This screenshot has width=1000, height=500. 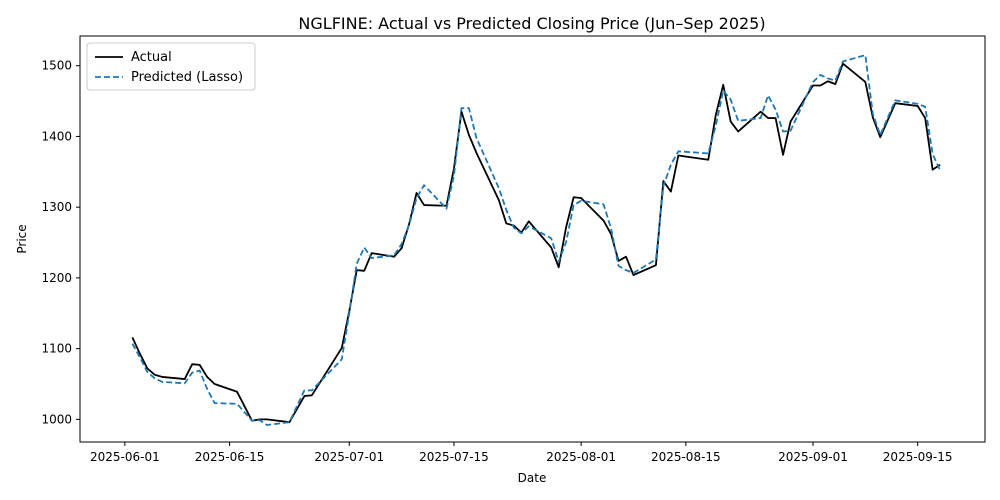 What do you see at coordinates (56, 349) in the screenshot?
I see `y-tick-label: 1100` at bounding box center [56, 349].